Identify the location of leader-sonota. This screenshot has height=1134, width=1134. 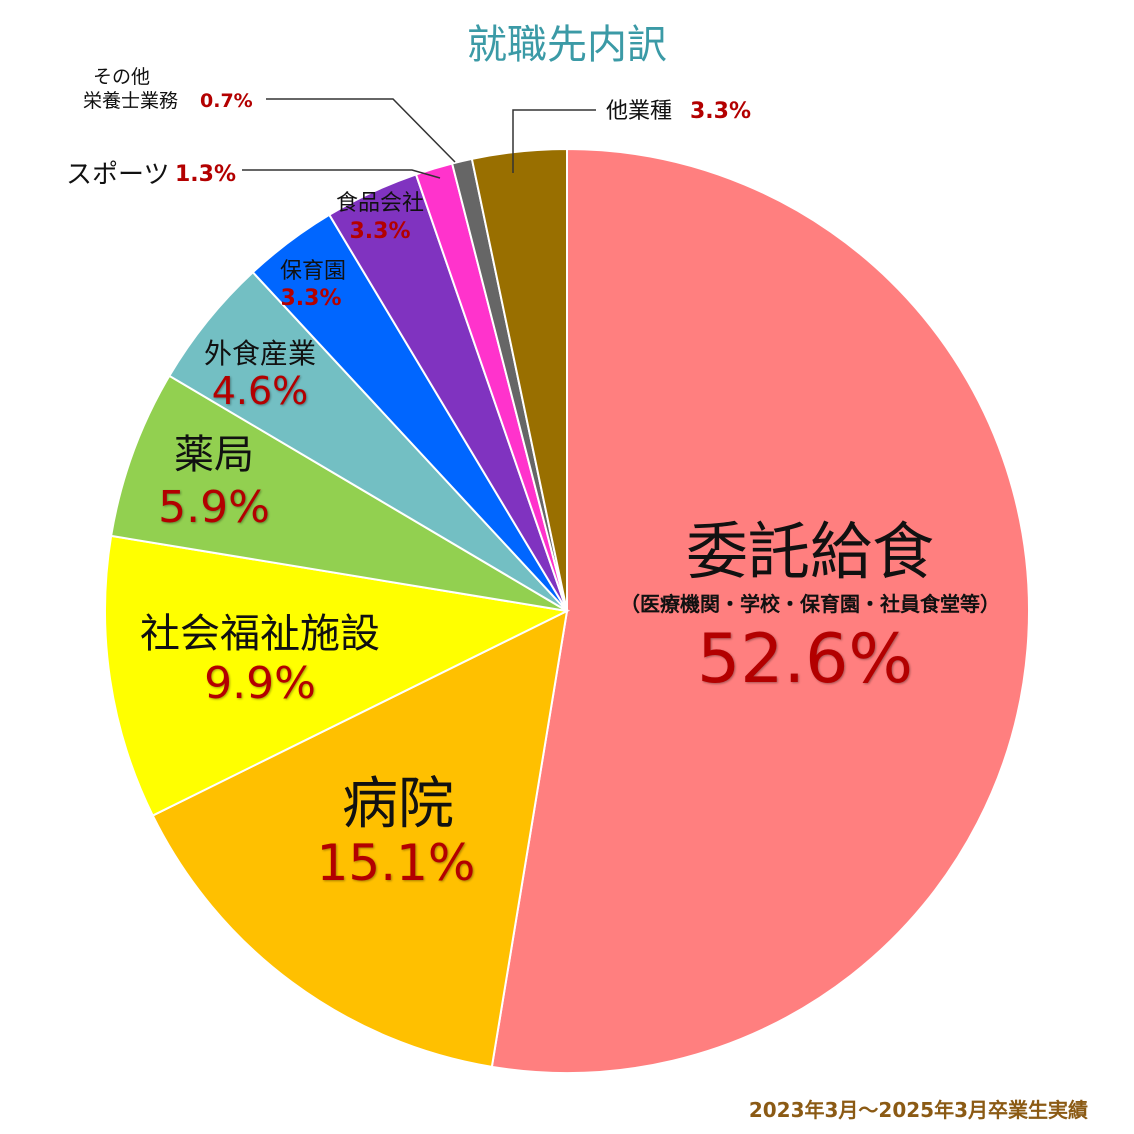
(361, 130).